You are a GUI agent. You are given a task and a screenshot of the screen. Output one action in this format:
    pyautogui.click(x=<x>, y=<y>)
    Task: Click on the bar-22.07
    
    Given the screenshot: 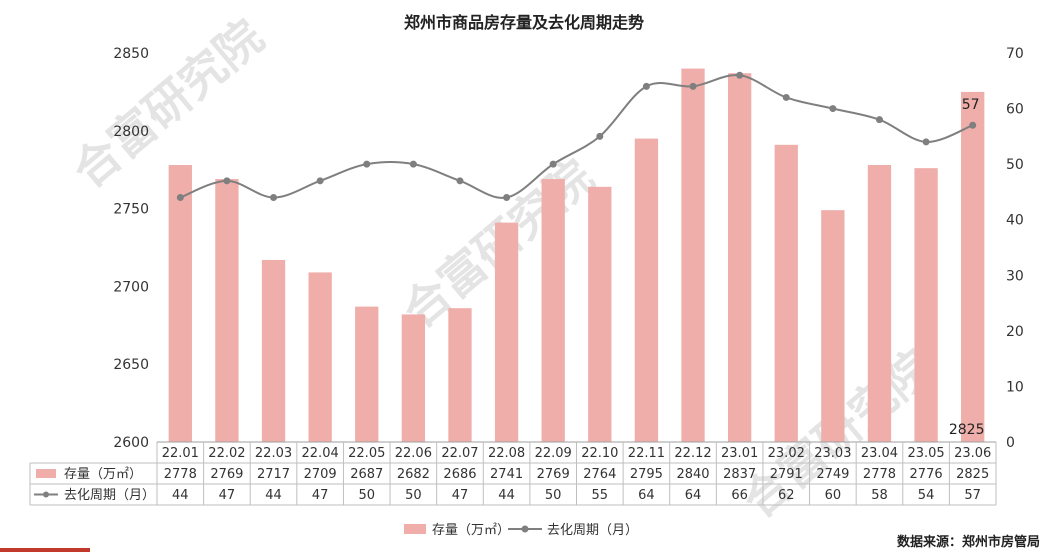 What is the action you would take?
    pyautogui.click(x=460, y=375)
    